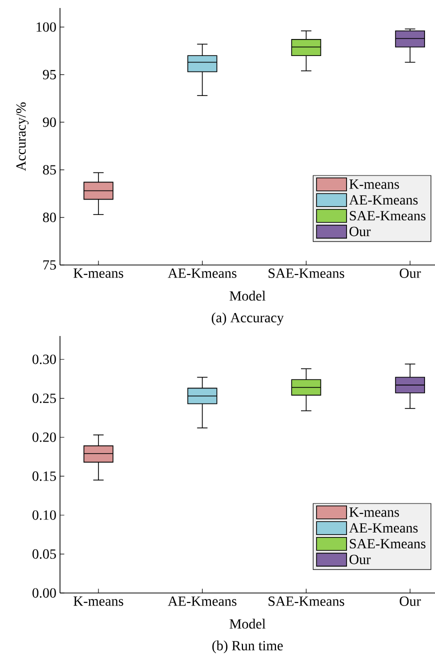 This screenshot has width=435, height=660. What do you see at coordinates (44, 593) in the screenshot?
I see `y-tick-label: 0.00` at bounding box center [44, 593].